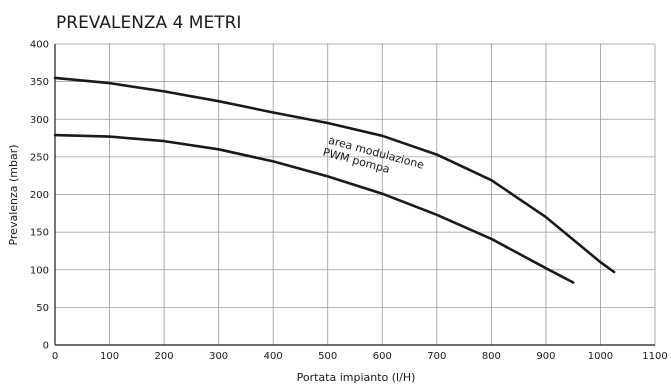 This screenshot has height=385, width=671. Describe the element at coordinates (382, 356) in the screenshot. I see `x-tick-label: 600` at that location.